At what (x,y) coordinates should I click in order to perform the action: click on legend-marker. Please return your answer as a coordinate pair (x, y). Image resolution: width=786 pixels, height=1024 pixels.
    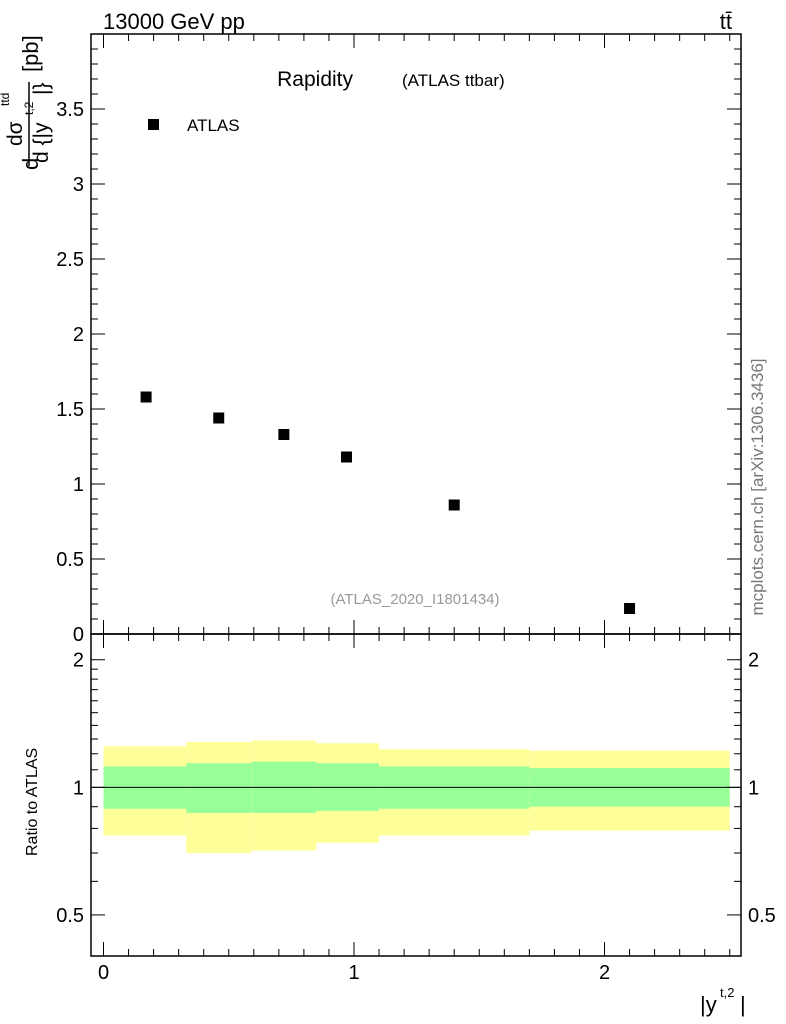
    Looking at the image, I should click on (153, 124).